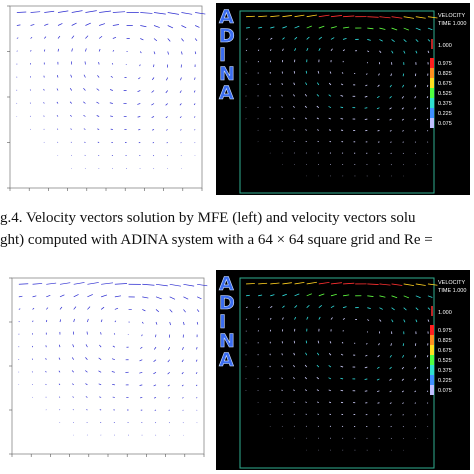 This screenshot has height=474, width=474. I want to click on legend-label: 0.075, so click(445, 391).